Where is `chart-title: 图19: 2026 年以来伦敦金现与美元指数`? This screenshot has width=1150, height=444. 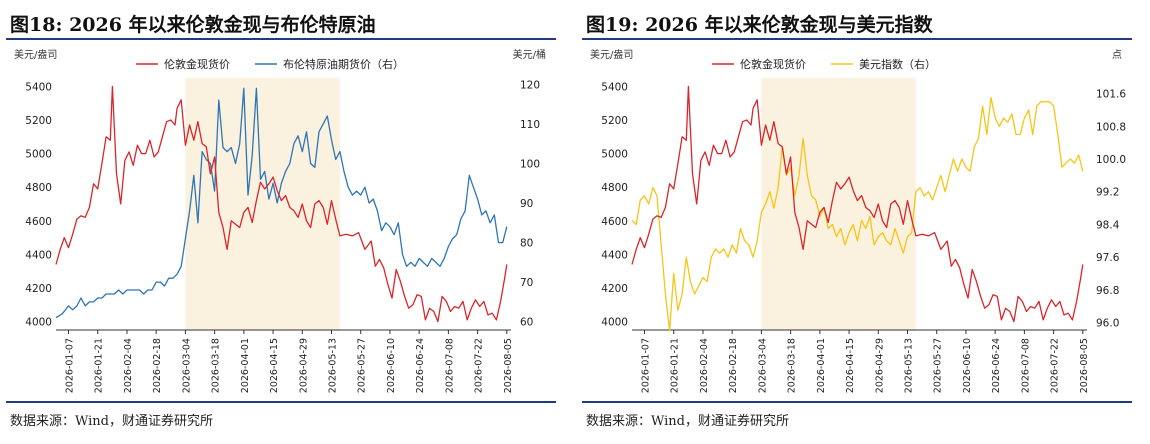 chart-title: 图19: 2026 年以来伦敦金现与美元指数 is located at coordinates (759, 25).